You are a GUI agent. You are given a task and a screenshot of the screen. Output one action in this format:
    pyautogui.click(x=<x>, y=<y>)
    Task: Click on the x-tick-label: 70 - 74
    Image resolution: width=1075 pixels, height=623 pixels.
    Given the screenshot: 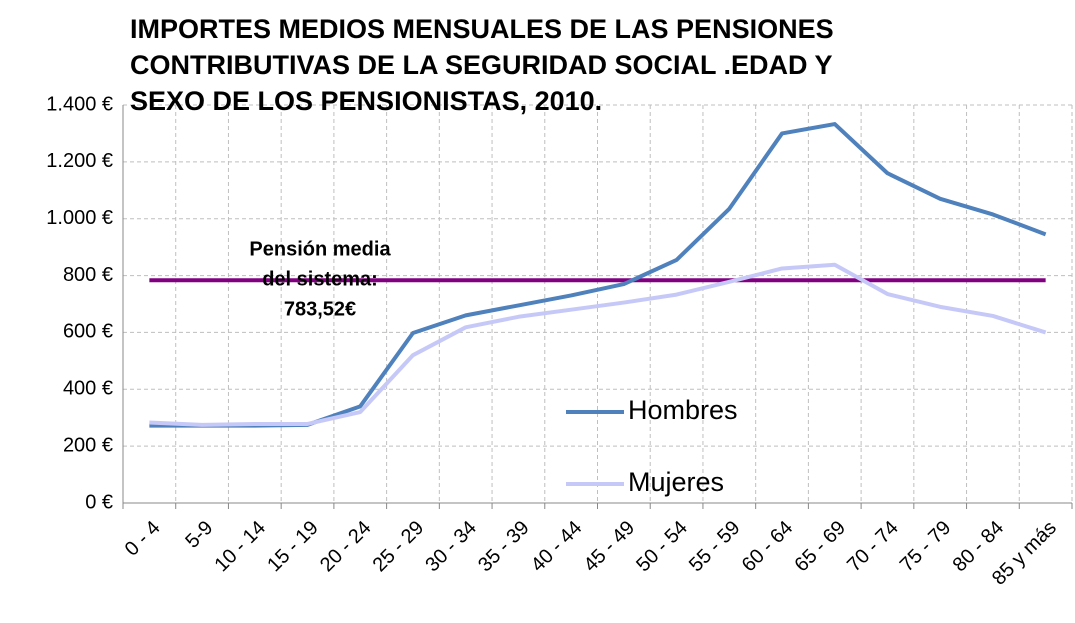 What is the action you would take?
    pyautogui.click(x=873, y=547)
    